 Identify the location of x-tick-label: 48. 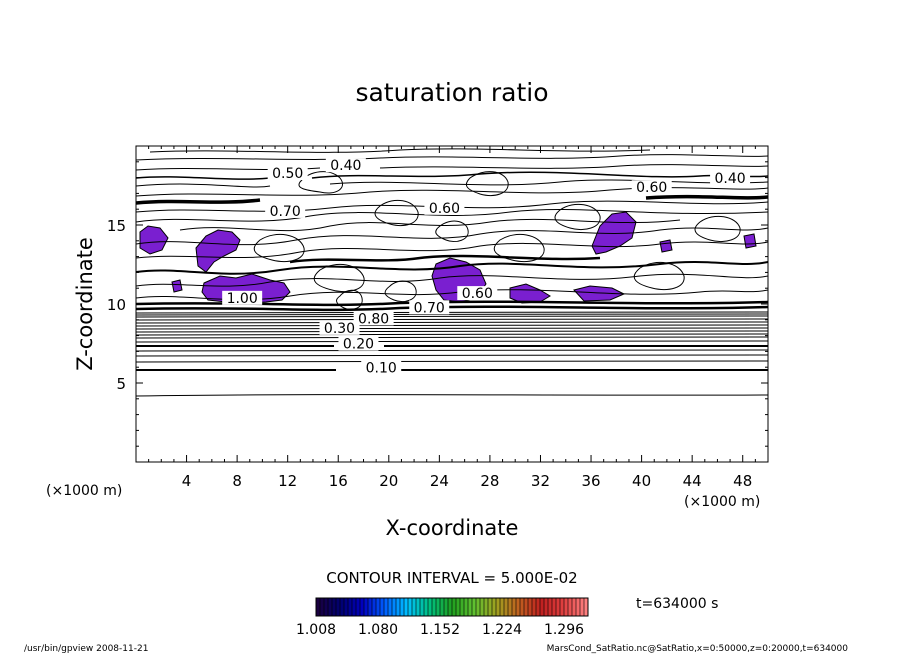
(742, 481).